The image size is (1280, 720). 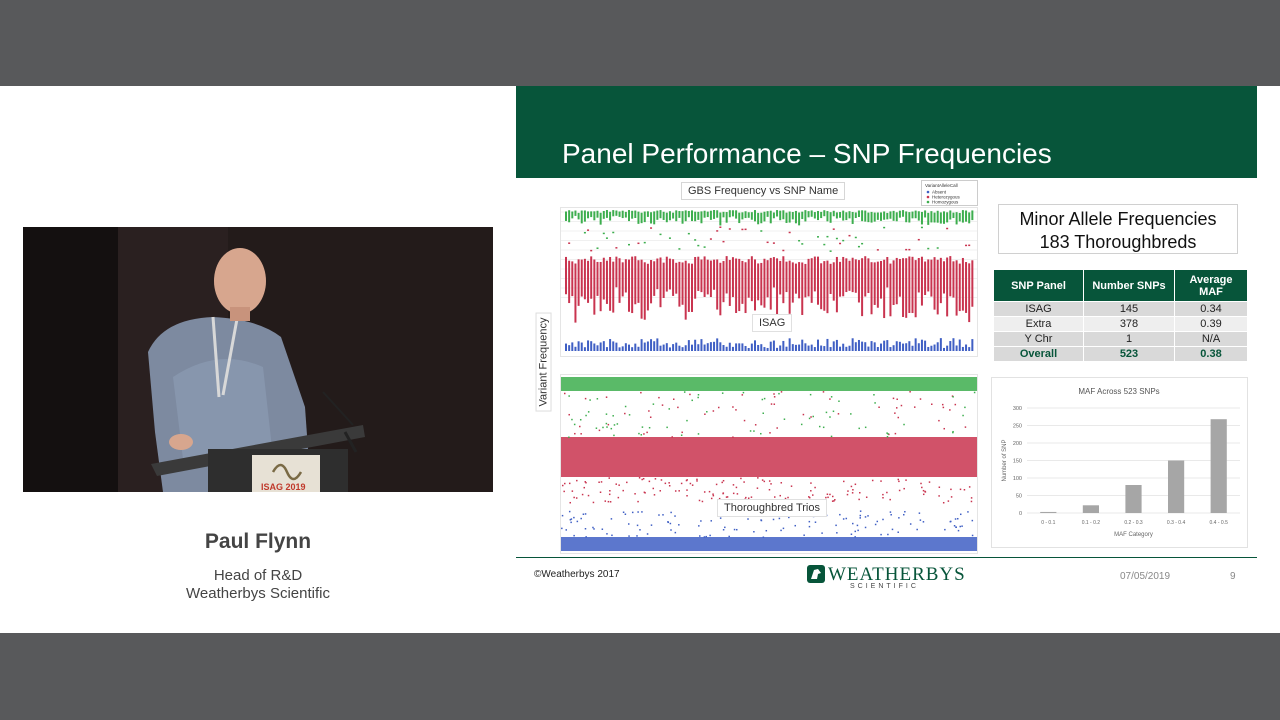 I want to click on y-axis-label: Number of SNP, so click(x=1005, y=460).